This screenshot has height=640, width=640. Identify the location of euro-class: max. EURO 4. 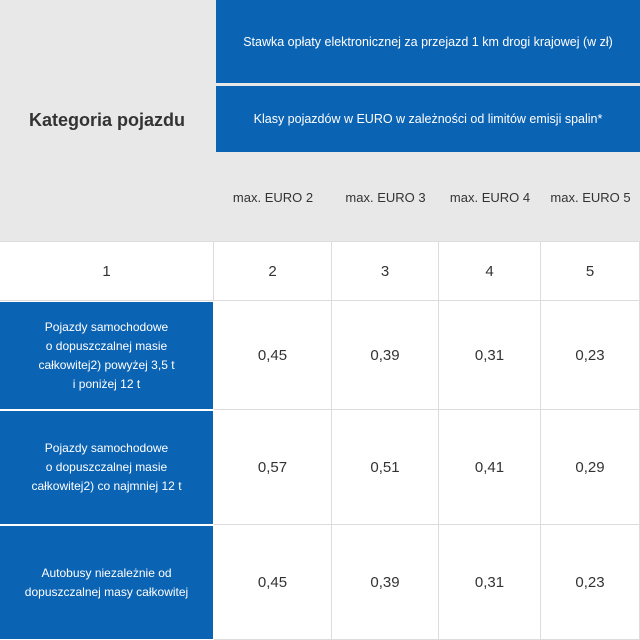
(490, 197).